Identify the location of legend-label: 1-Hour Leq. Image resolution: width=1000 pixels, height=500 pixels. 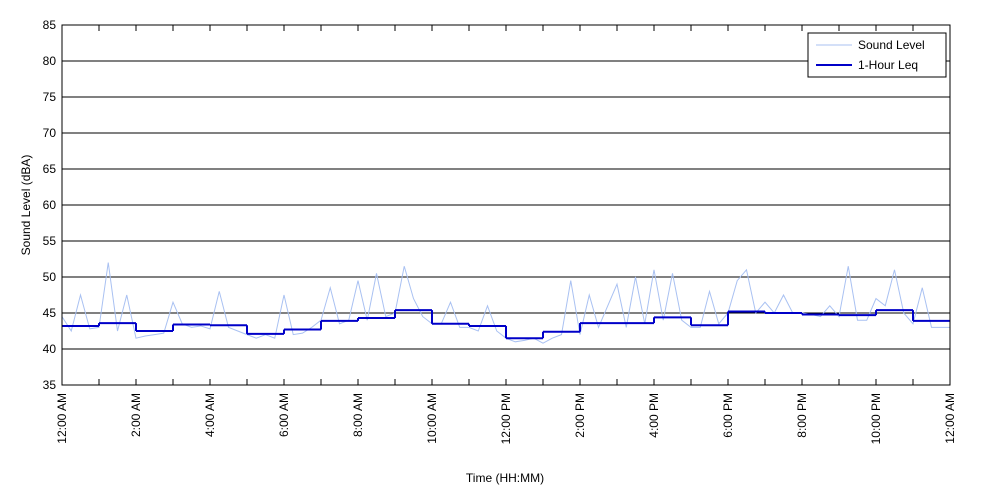
(888, 65).